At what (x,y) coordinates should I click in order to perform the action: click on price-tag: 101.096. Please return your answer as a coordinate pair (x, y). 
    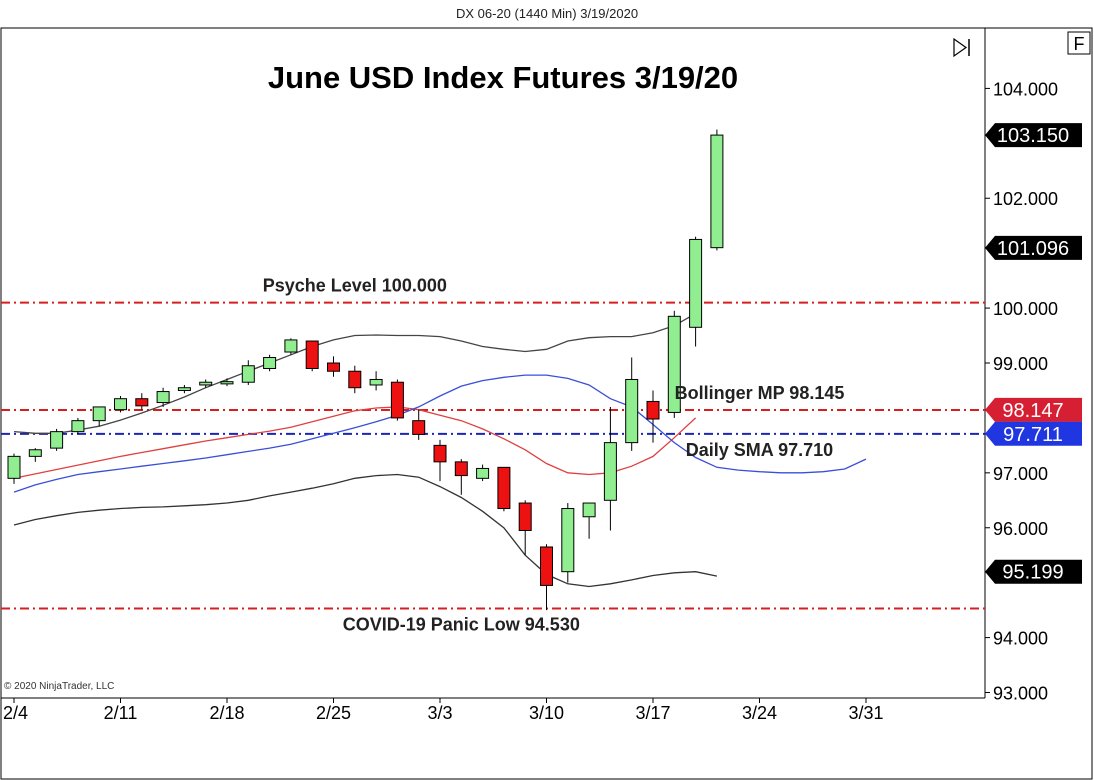
    Looking at the image, I should click on (1033, 247).